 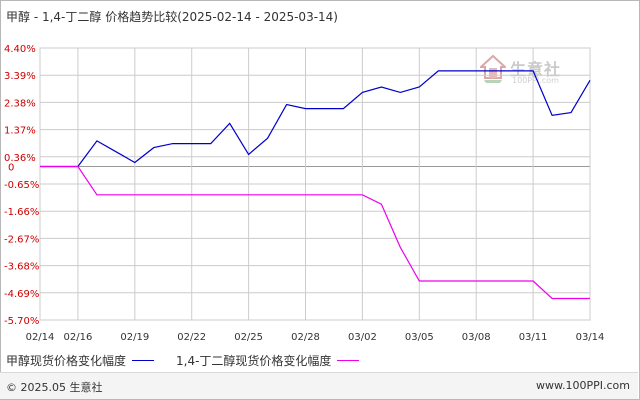 I want to click on legend-label-methanol: 甲醇现货价格变化幅度, so click(x=66, y=361).